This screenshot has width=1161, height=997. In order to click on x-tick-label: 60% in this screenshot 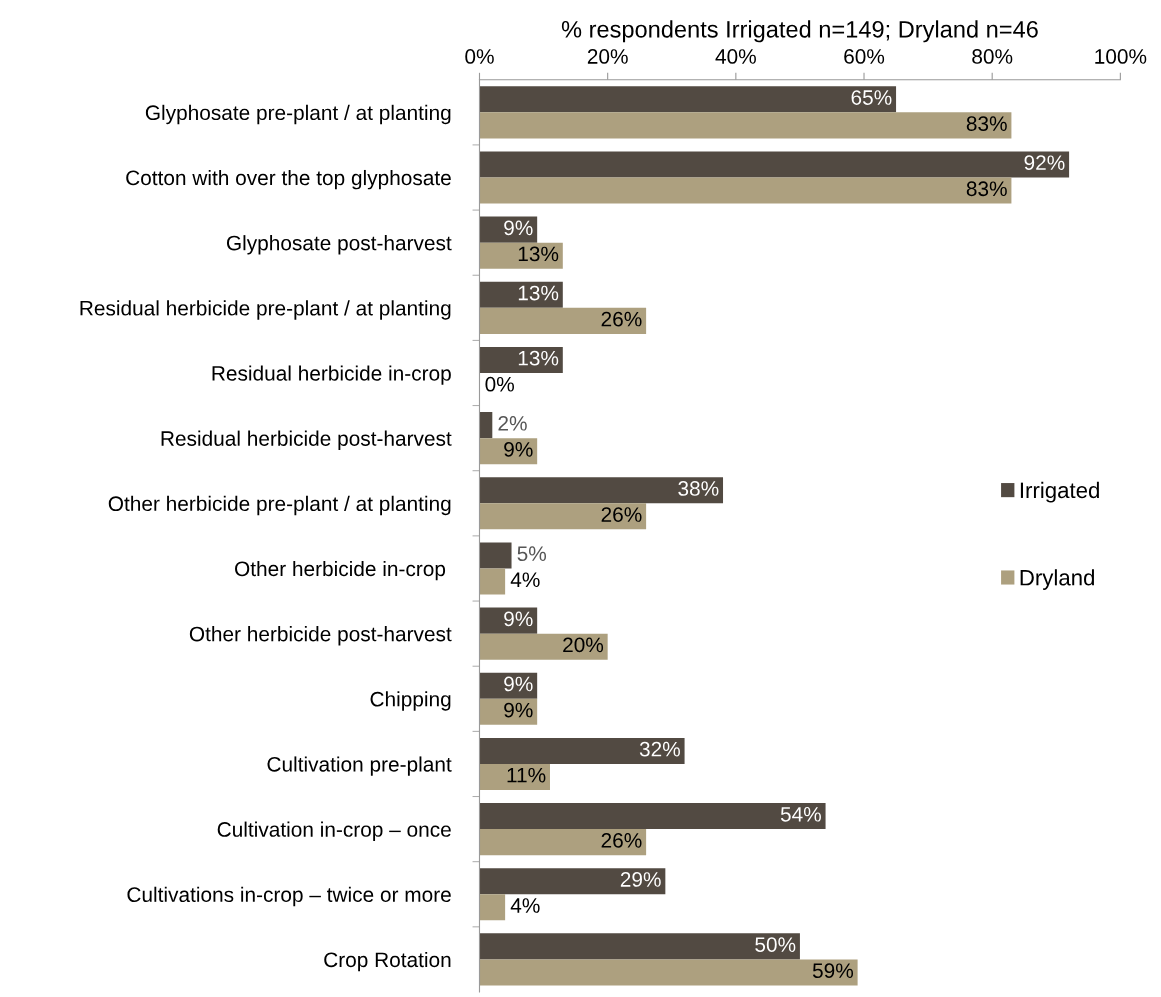, I will do `click(864, 56)`.